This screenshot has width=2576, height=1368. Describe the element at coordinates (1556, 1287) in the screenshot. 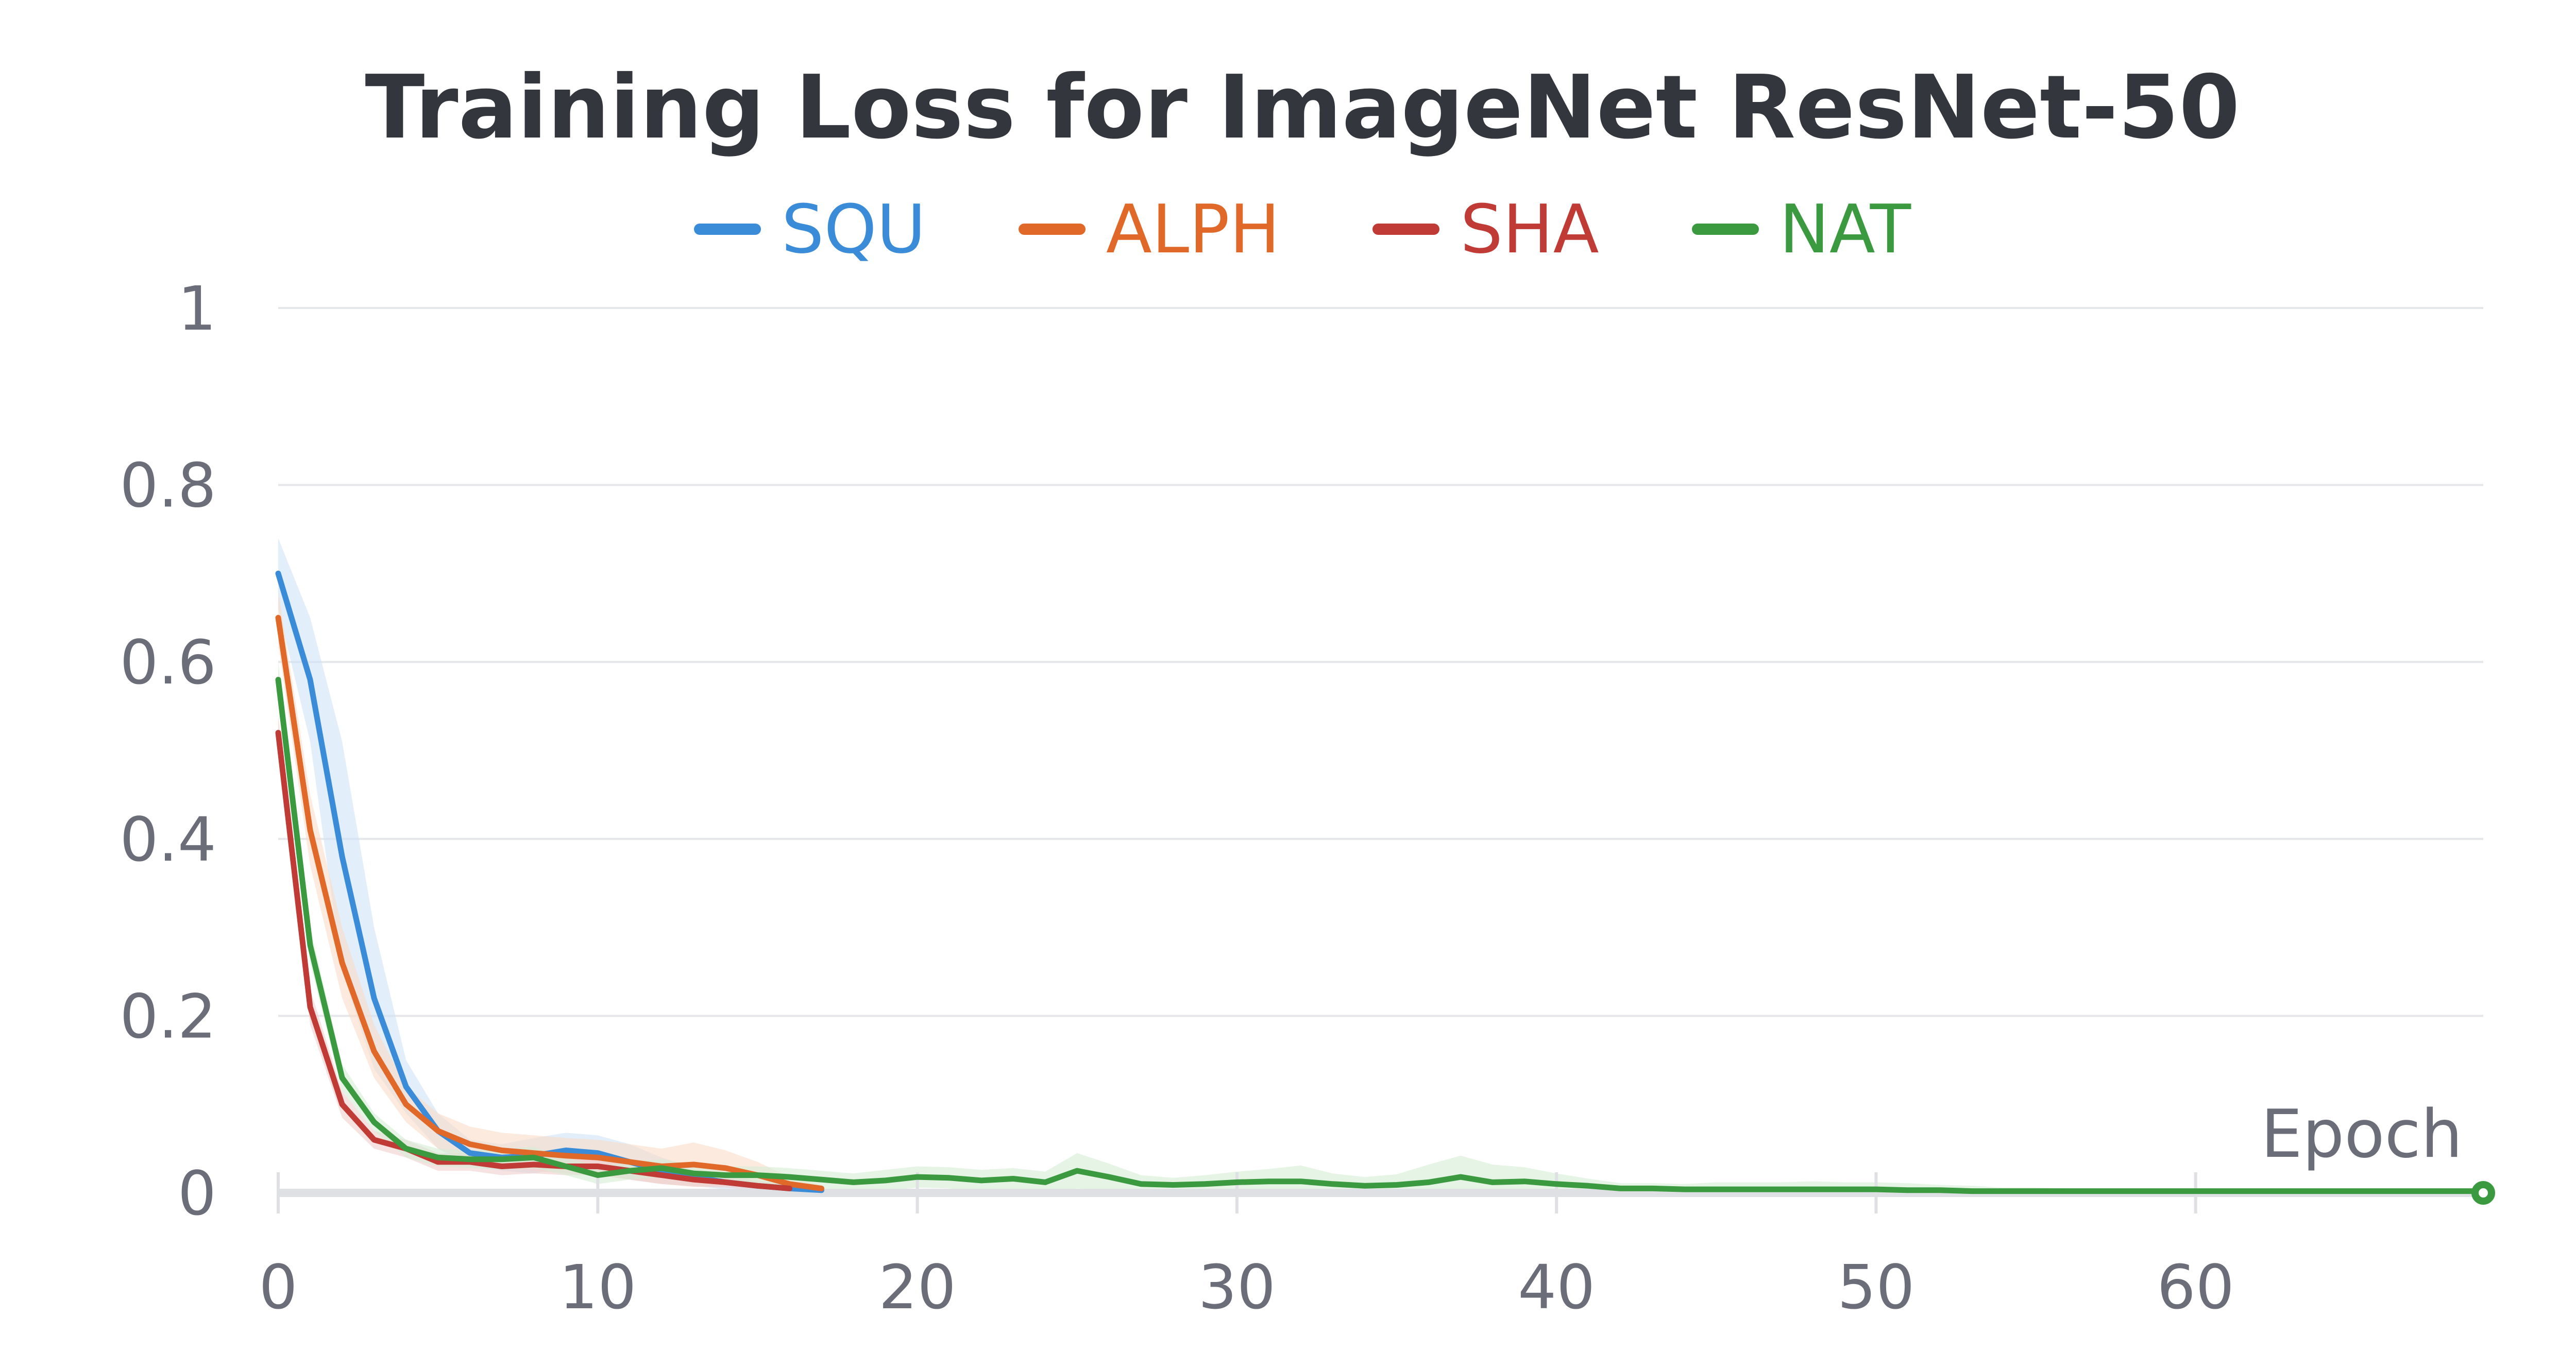

I see `x-tick-label: 40` at that location.